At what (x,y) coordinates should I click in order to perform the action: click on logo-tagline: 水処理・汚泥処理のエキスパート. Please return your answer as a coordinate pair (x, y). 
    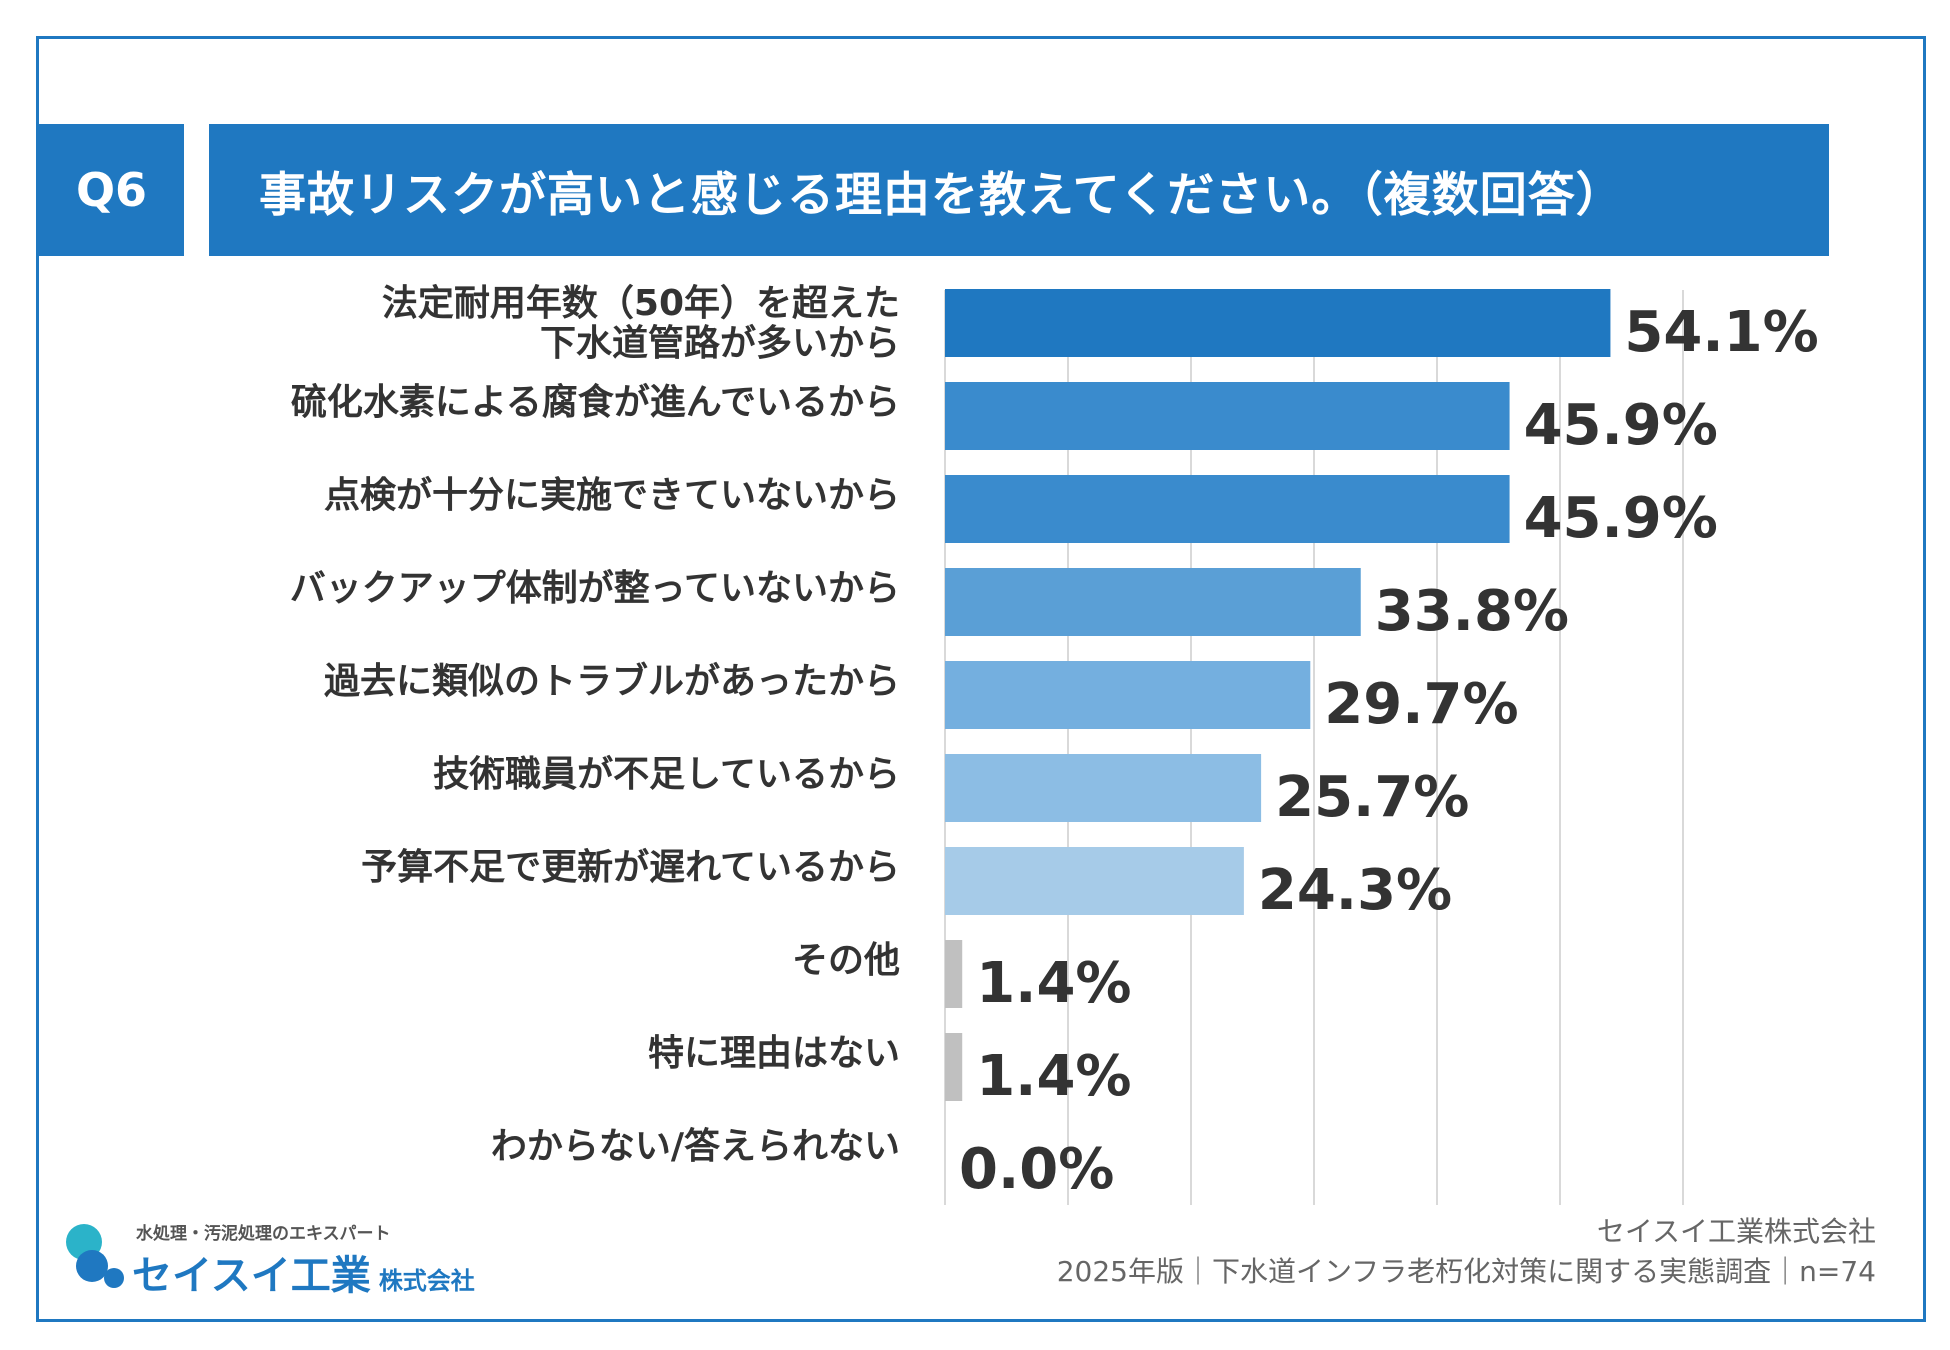
    Looking at the image, I should click on (263, 1234).